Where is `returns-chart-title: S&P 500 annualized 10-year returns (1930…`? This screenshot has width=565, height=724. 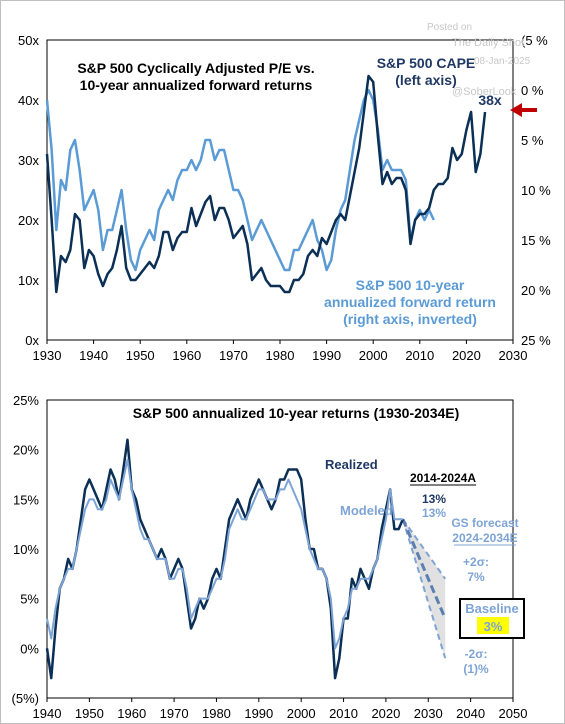 returns-chart-title: S&P 500 annualized 10-year returns (1930… is located at coordinates (296, 413).